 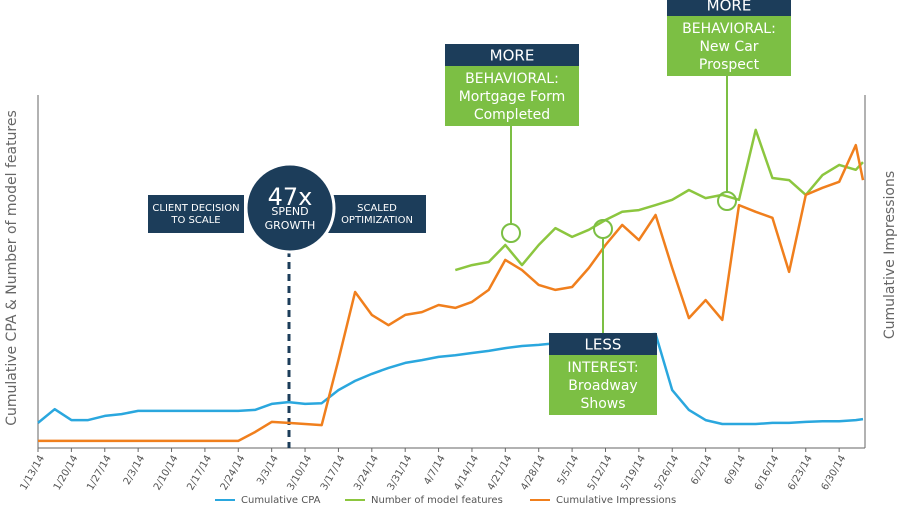 I want to click on annotation-text: OPTIMIZATION, so click(x=377, y=220).